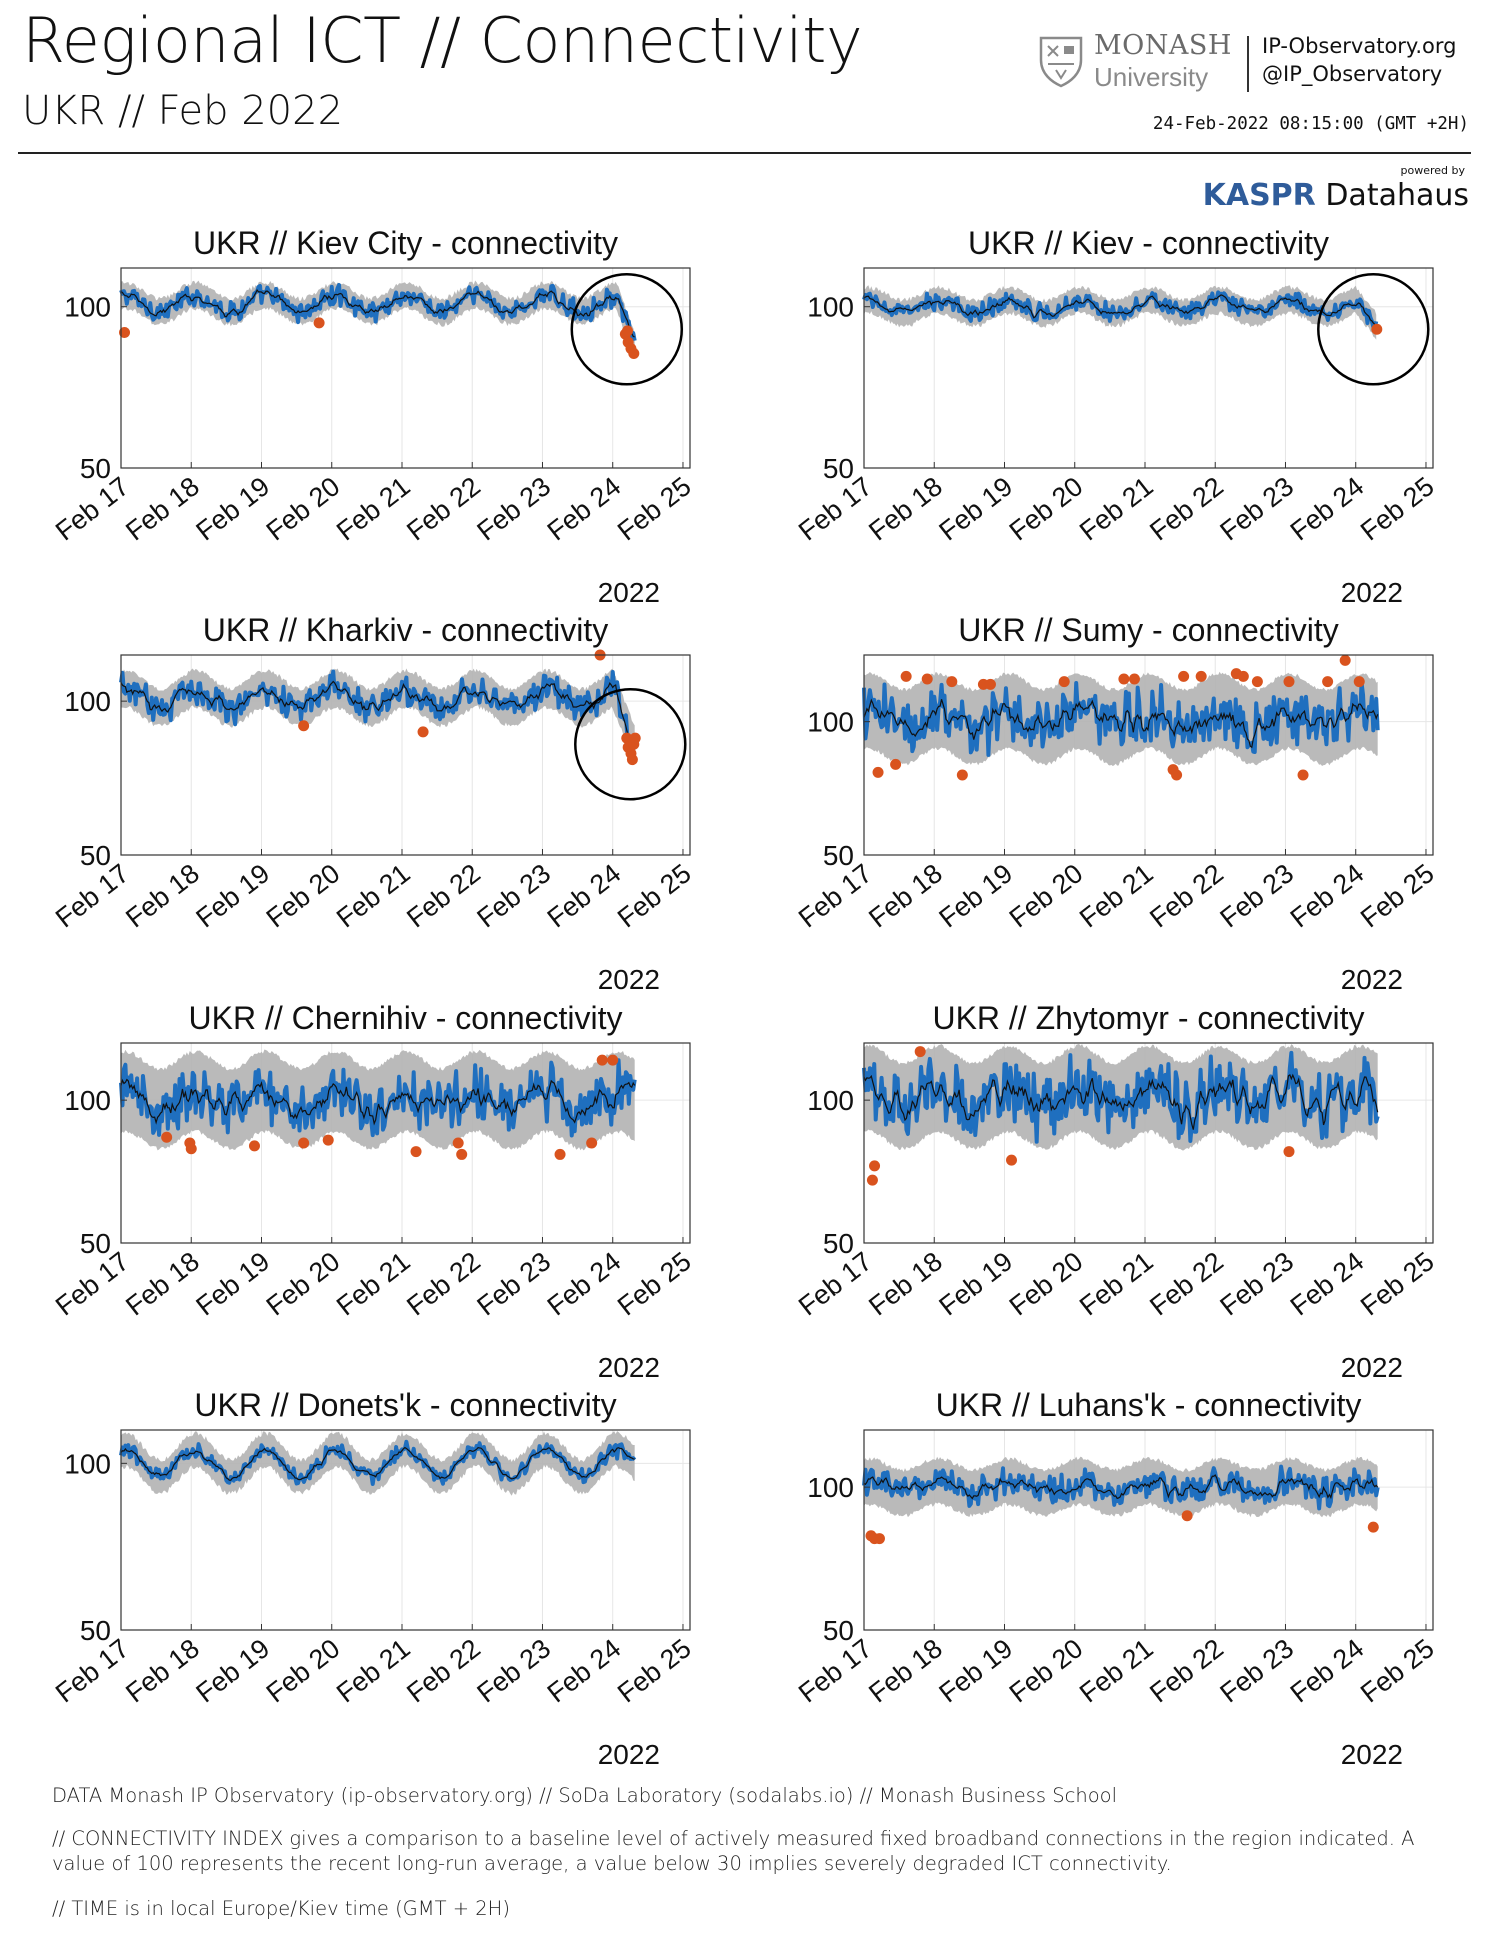  I want to click on page-subtitle: UKR // Feb 2022, so click(183, 111).